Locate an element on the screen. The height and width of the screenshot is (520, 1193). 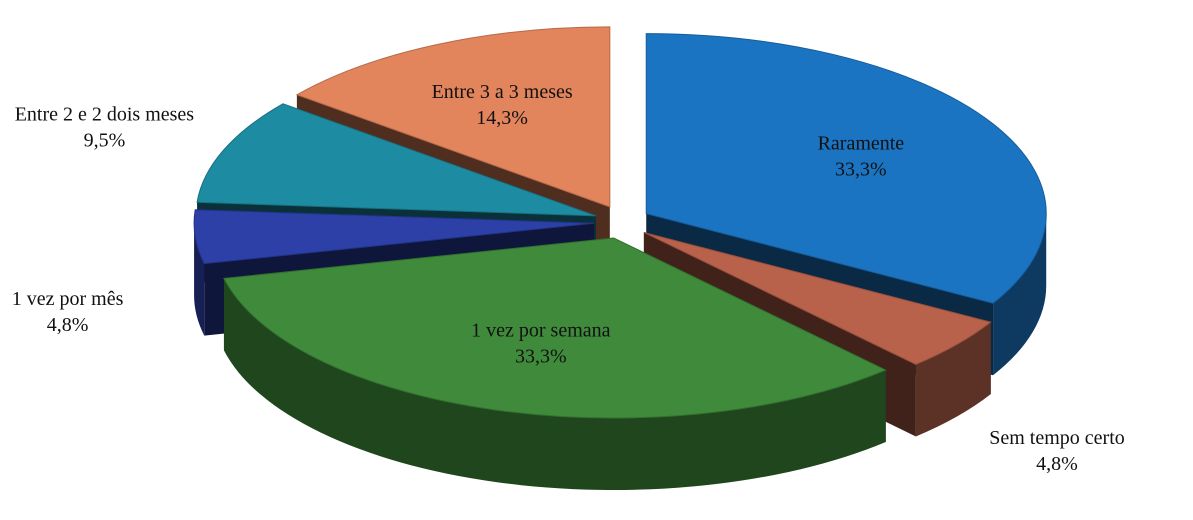
slice-value-label: 9,5% is located at coordinates (105, 141).